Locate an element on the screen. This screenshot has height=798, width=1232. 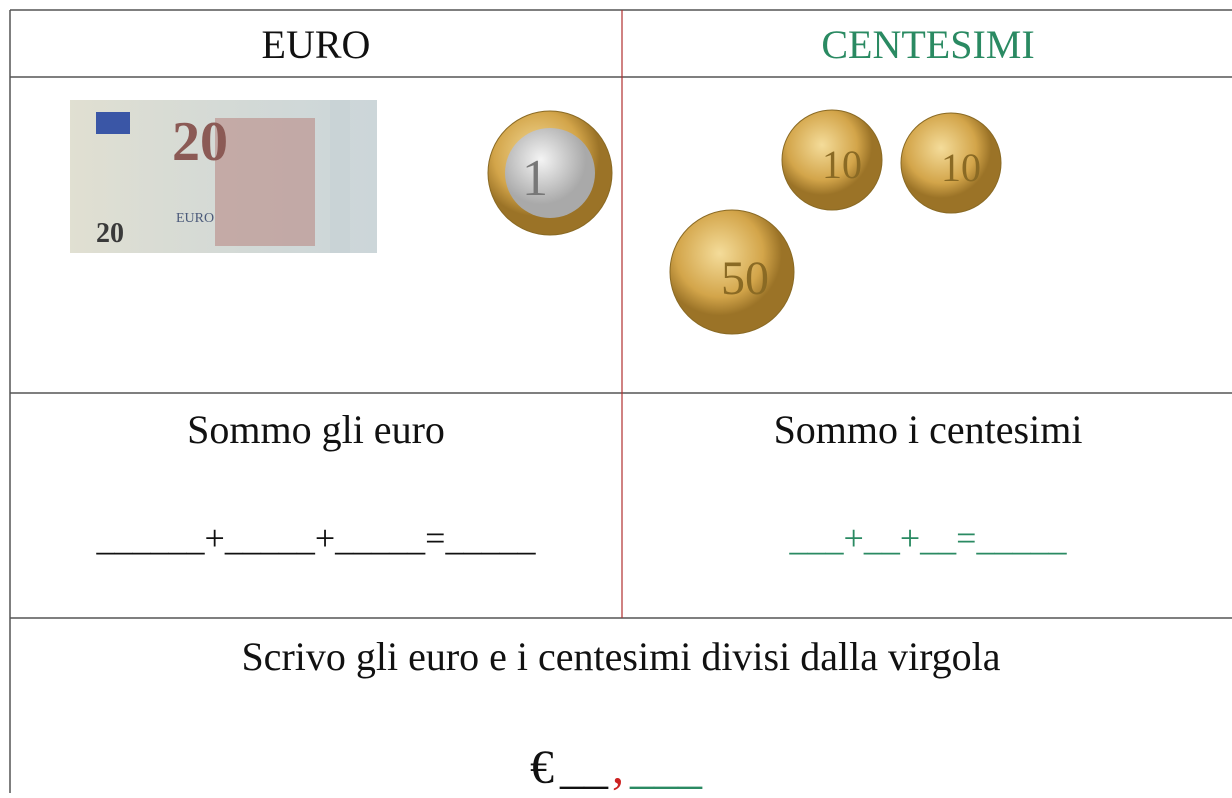
sum-euro-title: Sommo gli euro is located at coordinates (316, 429).